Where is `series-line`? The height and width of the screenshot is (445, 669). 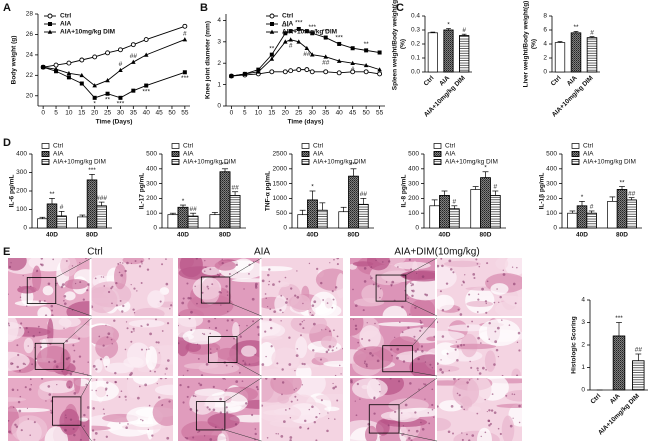
series-line is located at coordinates (305, 58).